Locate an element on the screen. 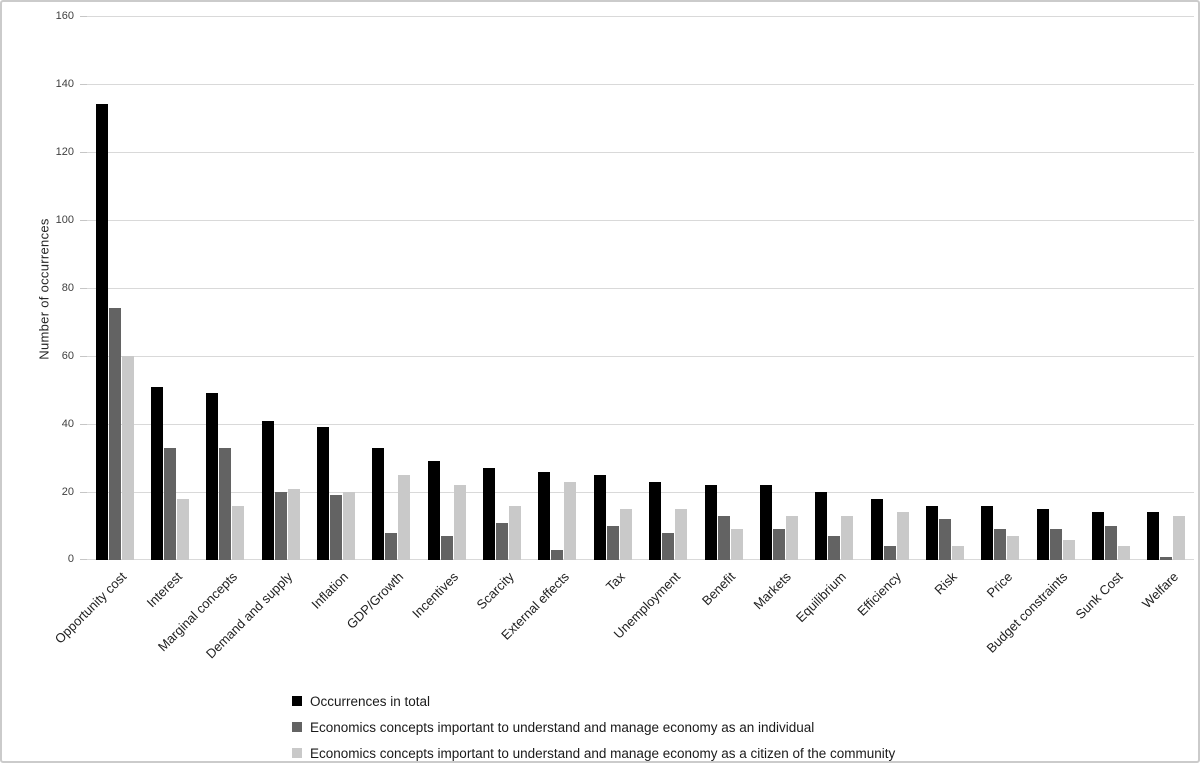  x-axis-label-7: Scarcity is located at coordinates (495, 591).